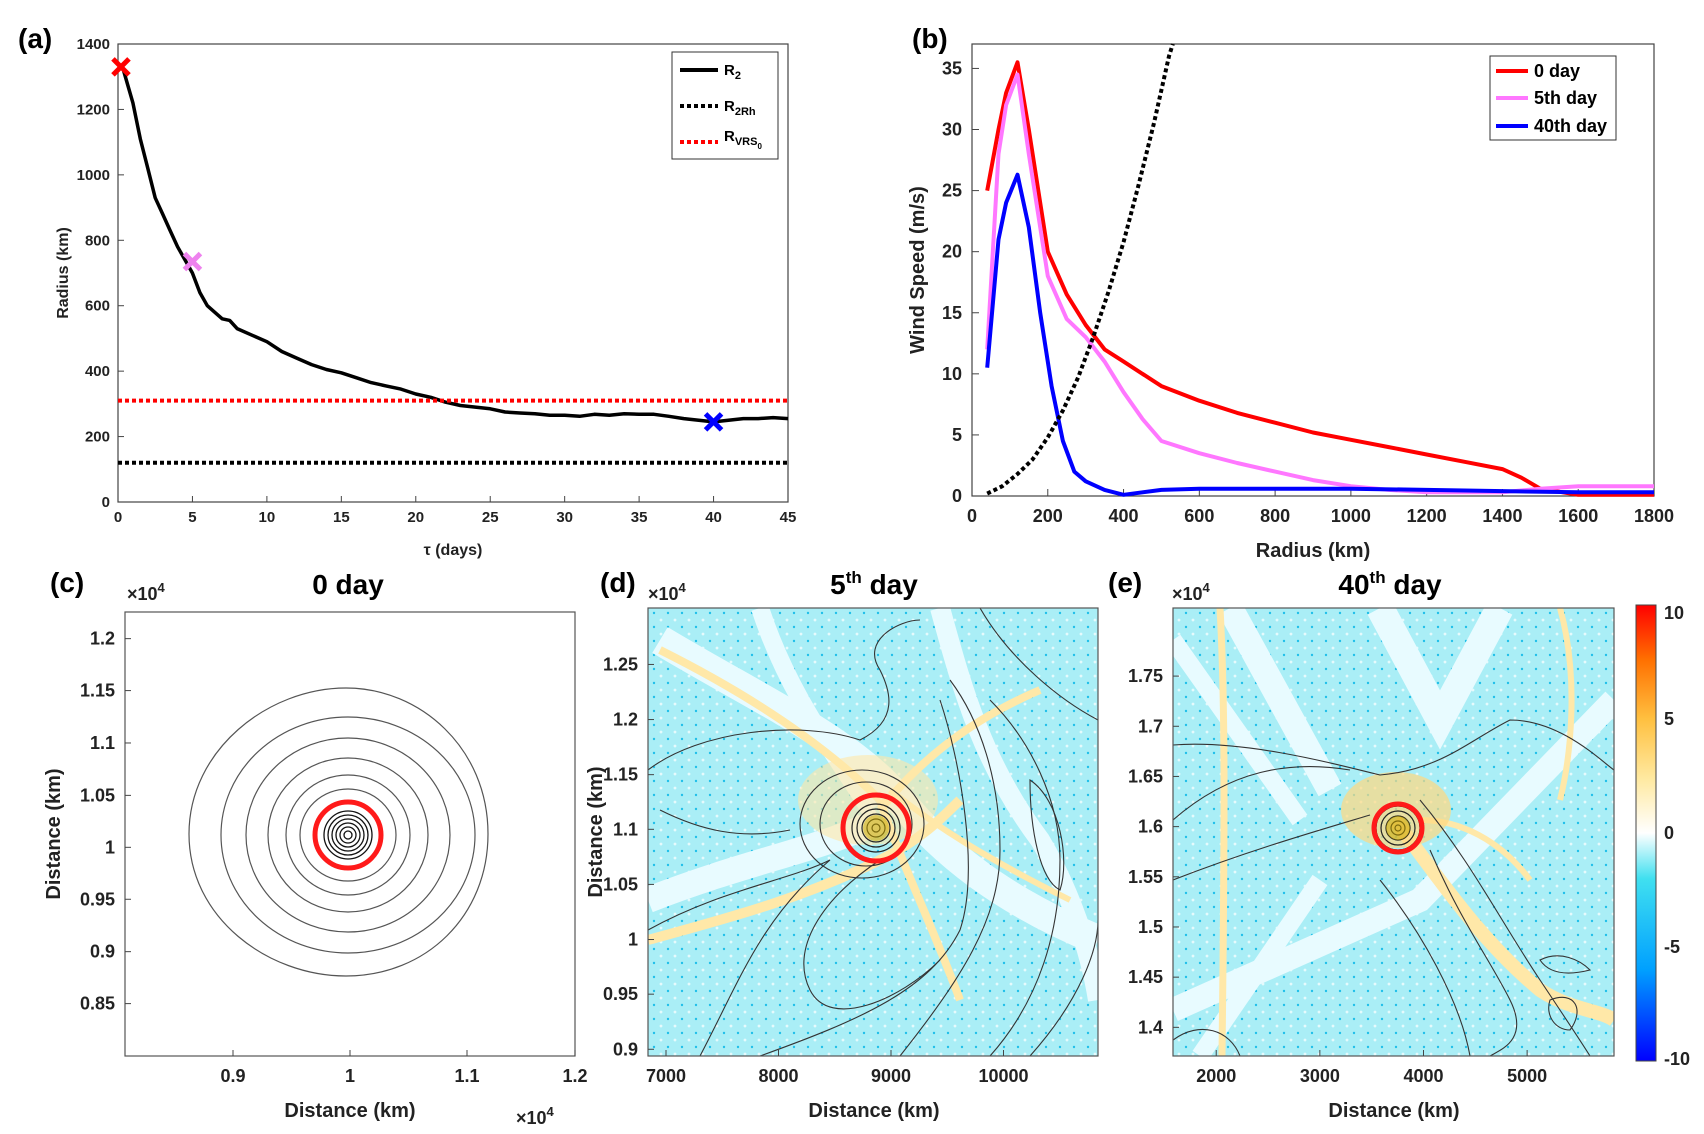 The height and width of the screenshot is (1134, 1704). I want to click on panel-d-rvrs-circle, so click(876, 828).